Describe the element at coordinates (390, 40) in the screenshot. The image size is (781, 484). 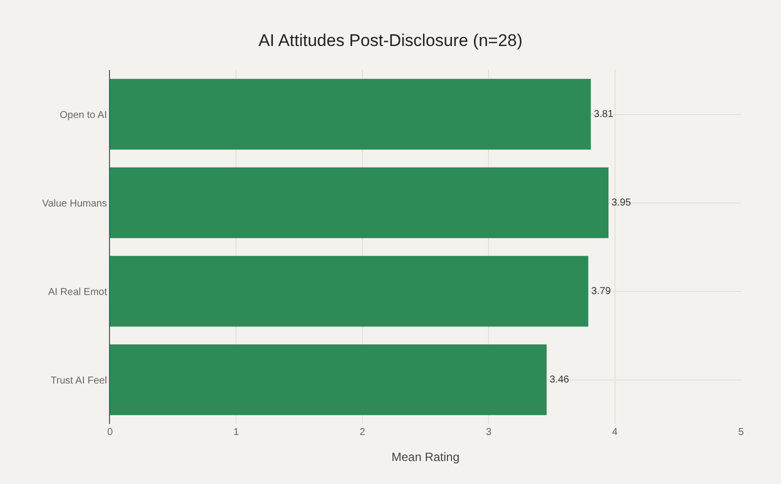
I see `chart-title: AI Attitudes Post-Disclosure (n=28)` at that location.